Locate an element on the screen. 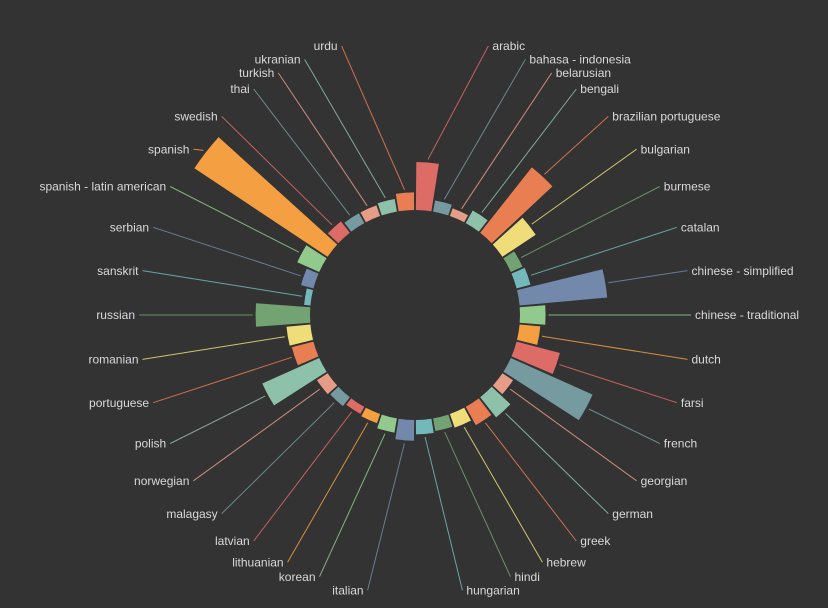 This screenshot has width=828, height=608. bar-spanish-latin-american is located at coordinates (312, 258).